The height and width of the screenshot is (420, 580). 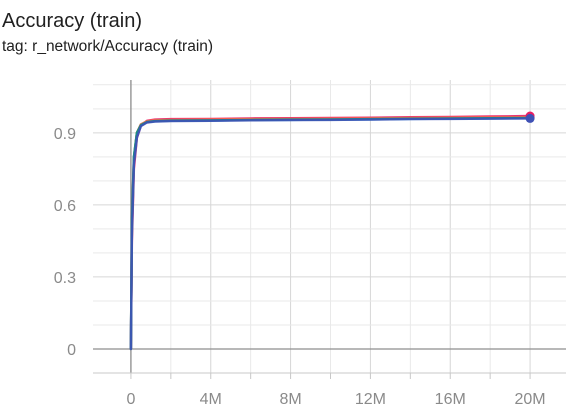 I want to click on x-tick-label: 0, so click(x=130, y=399).